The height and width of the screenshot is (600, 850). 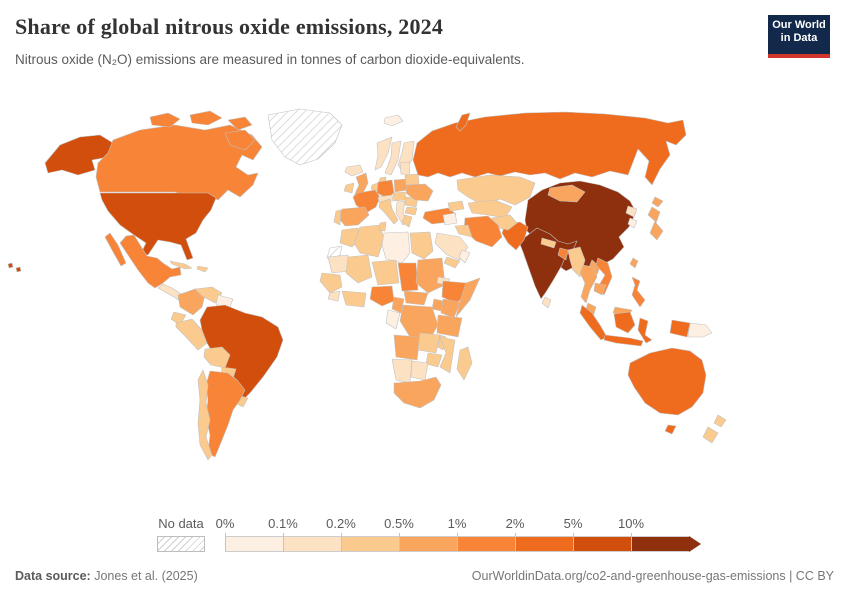 I want to click on country-indonesia-java, so click(x=623, y=340).